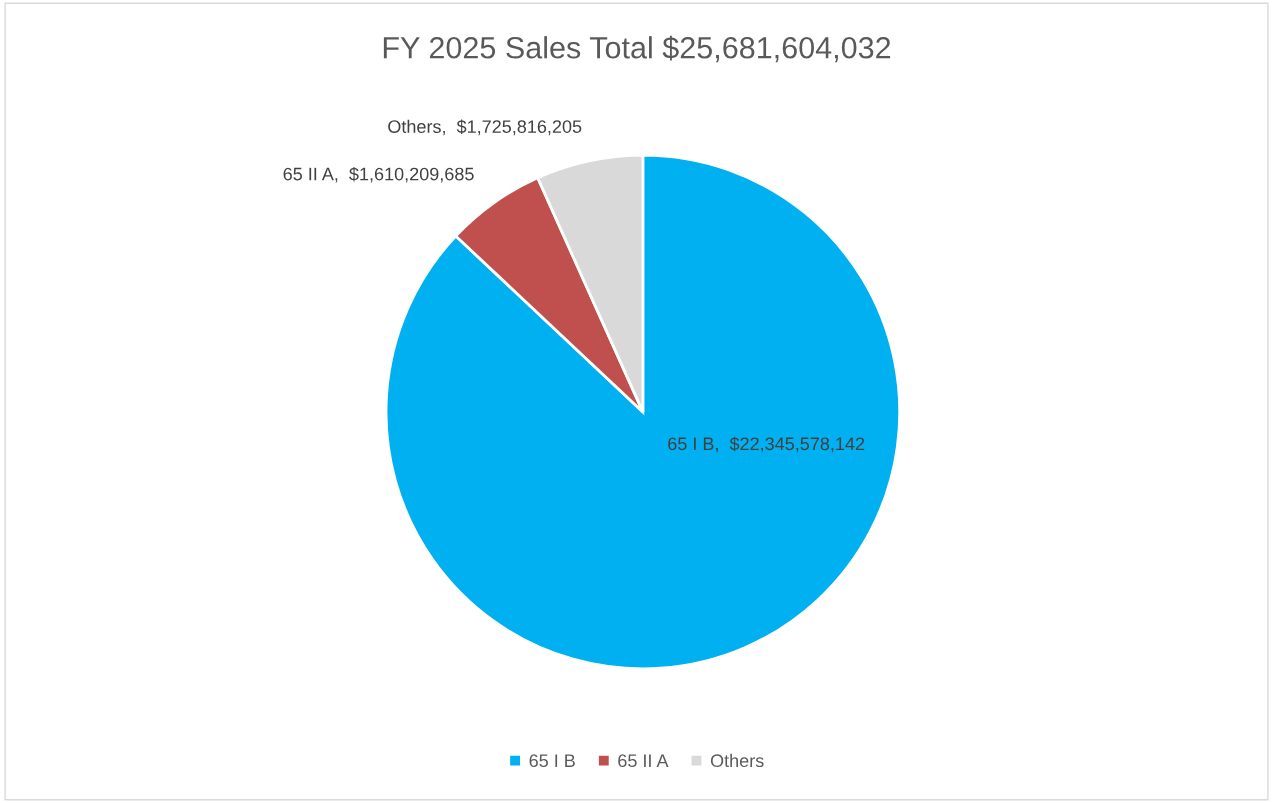 The image size is (1273, 803). I want to click on legend-label: 65 I B, so click(552, 761).